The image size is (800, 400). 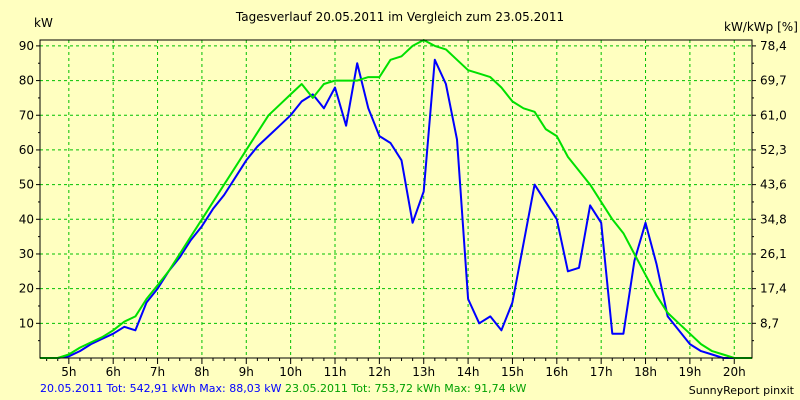 What do you see at coordinates (761, 27) in the screenshot?
I see `y-axis-right-label: kW/kWp [%]` at bounding box center [761, 27].